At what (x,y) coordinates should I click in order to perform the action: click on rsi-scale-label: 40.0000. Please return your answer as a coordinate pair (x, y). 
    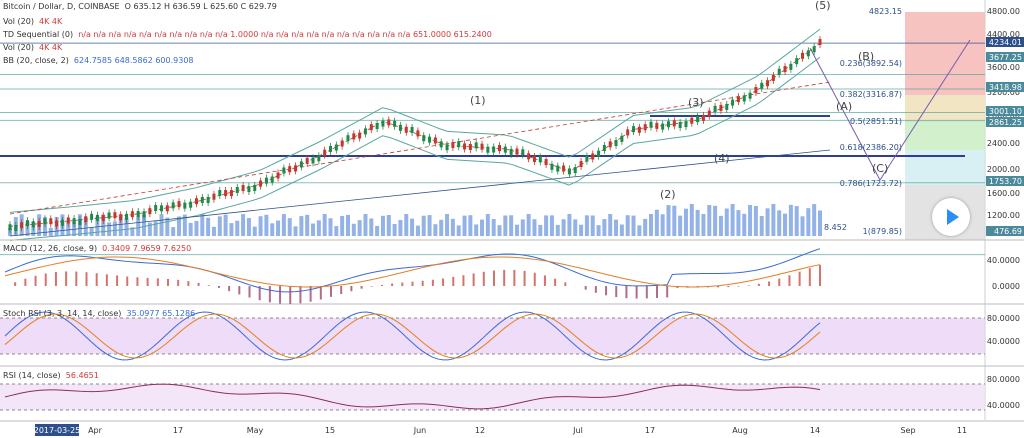
    Looking at the image, I should click on (1003, 405).